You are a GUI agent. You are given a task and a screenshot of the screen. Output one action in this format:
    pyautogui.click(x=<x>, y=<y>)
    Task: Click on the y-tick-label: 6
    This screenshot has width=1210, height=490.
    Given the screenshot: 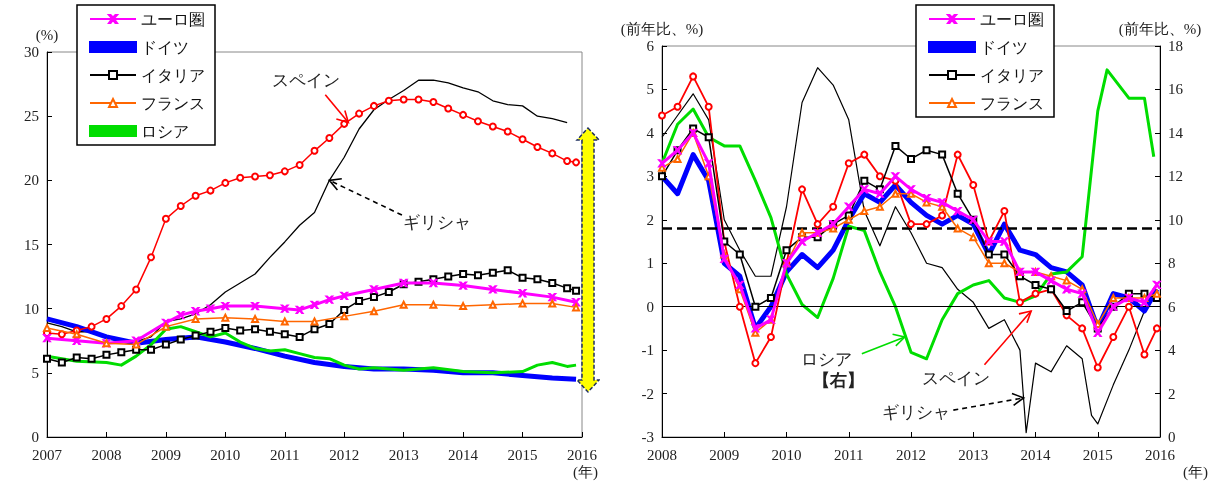 What is the action you would take?
    pyautogui.click(x=650, y=46)
    